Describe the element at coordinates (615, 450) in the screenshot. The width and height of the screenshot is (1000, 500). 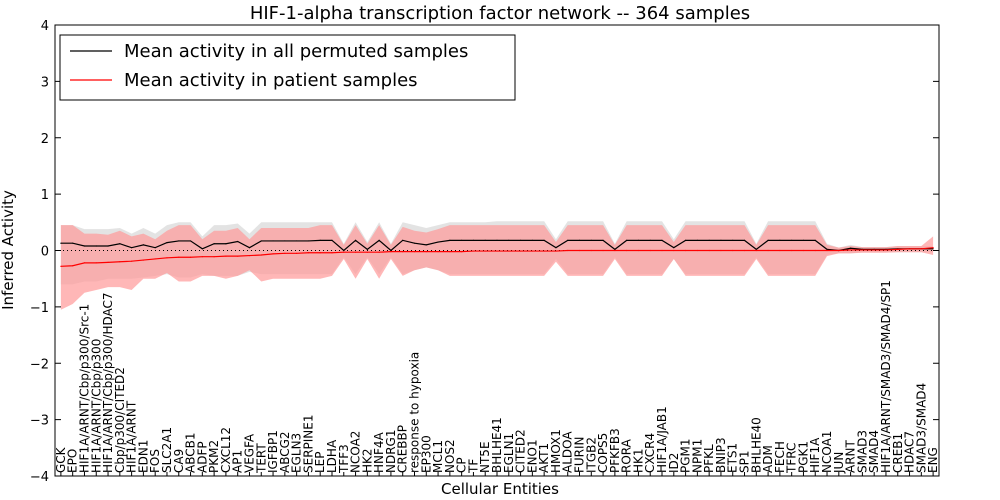
I see `x-tick-label-47: PFKFB3` at that location.